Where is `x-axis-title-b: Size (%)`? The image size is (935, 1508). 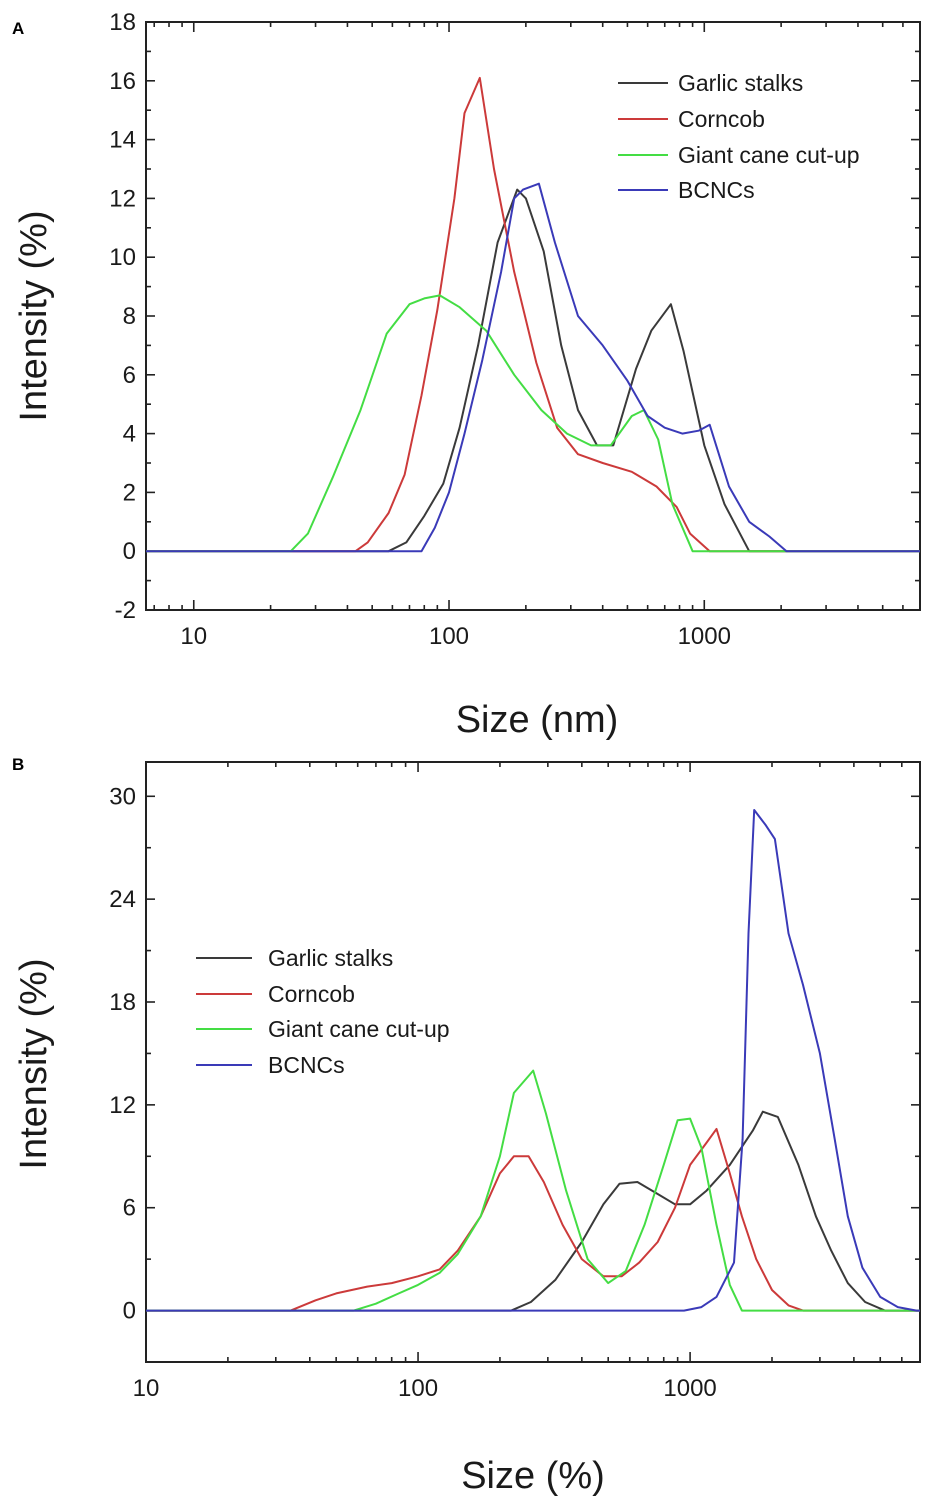 x-axis-title-b: Size (%) is located at coordinates (533, 1476).